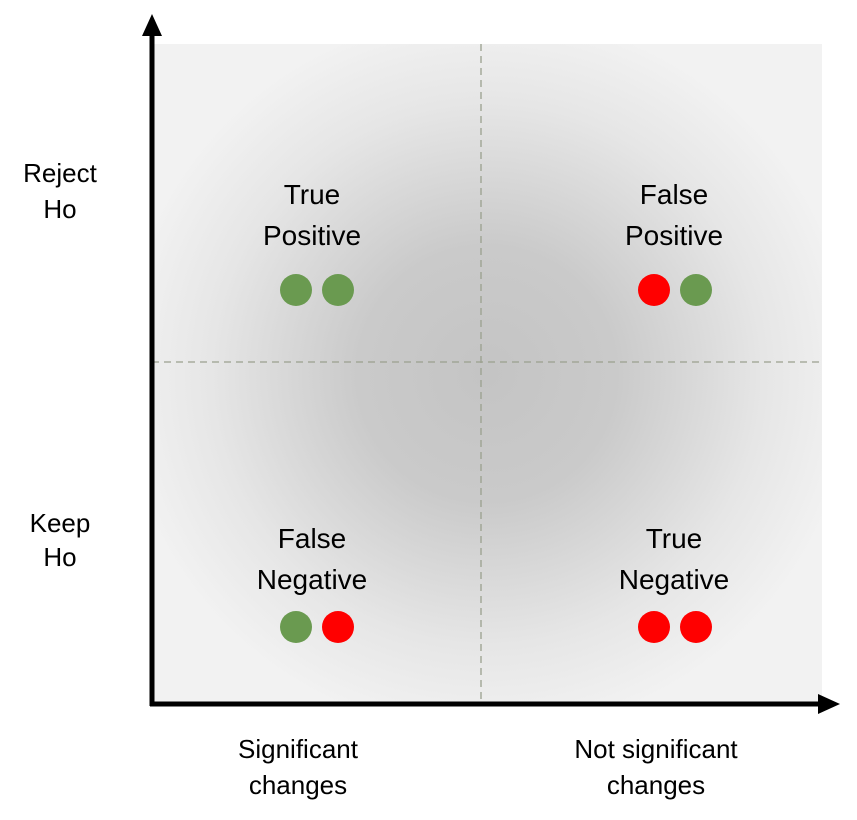 The height and width of the screenshot is (820, 857). I want to click on quadrant-false-positive: False Positive, so click(674, 242).